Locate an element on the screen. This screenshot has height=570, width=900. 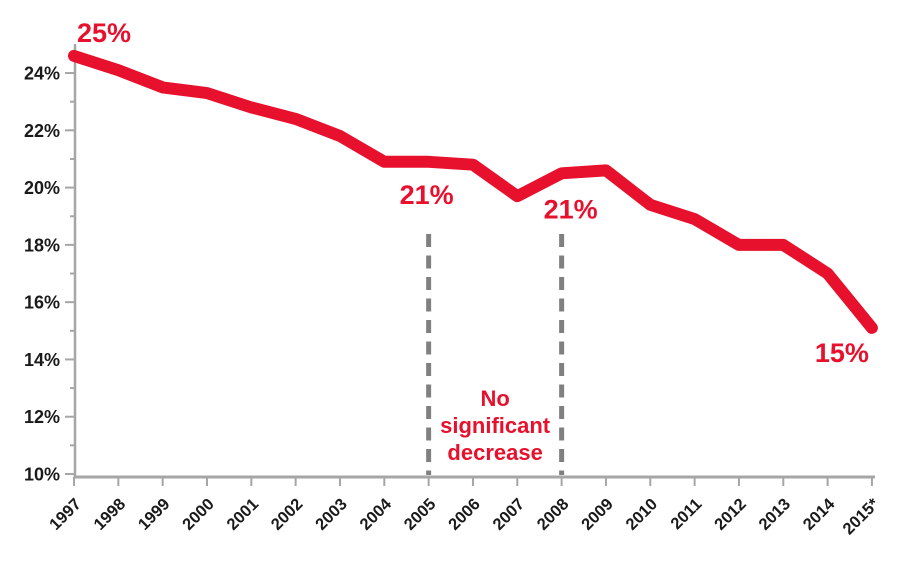
x-tick-label: 2004 is located at coordinates (375, 514).